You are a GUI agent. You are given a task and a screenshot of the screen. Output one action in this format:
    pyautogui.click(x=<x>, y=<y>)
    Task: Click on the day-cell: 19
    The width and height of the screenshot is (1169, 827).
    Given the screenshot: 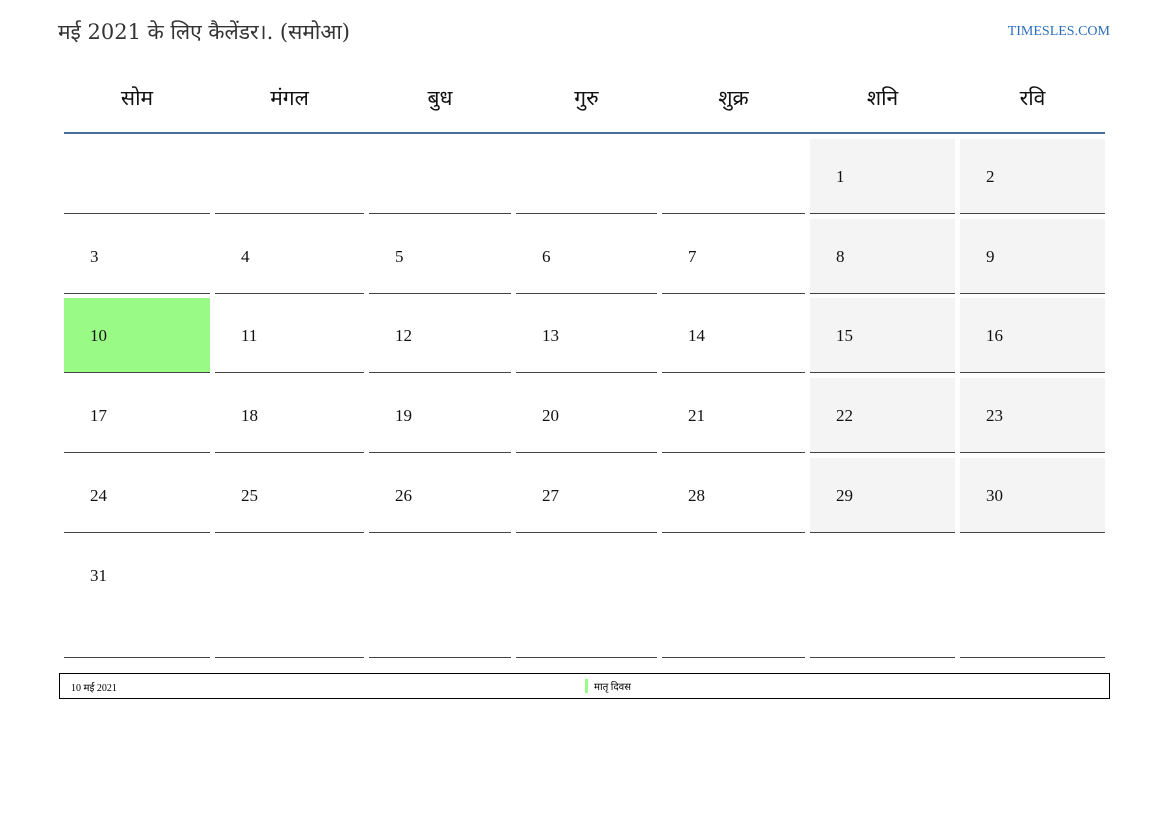 What is the action you would take?
    pyautogui.click(x=440, y=415)
    